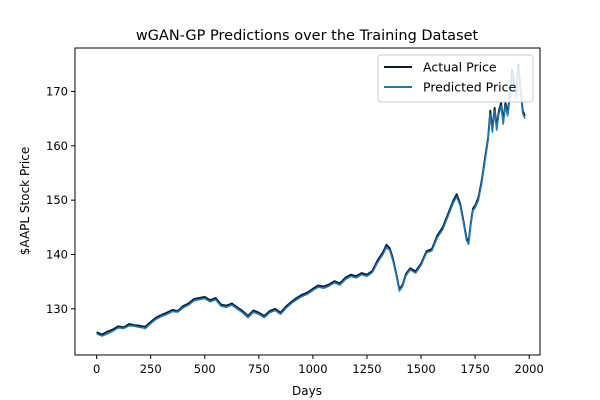  Describe the element at coordinates (57, 91) in the screenshot. I see `y-tick-label: 170` at that location.